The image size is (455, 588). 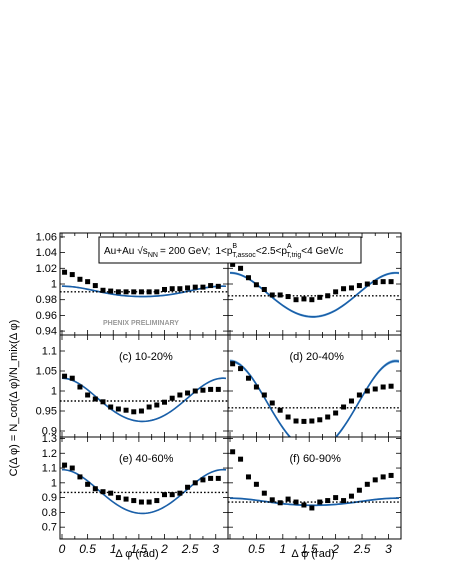 I want to click on y-tick-label: 0.9, so click(x=49, y=498).